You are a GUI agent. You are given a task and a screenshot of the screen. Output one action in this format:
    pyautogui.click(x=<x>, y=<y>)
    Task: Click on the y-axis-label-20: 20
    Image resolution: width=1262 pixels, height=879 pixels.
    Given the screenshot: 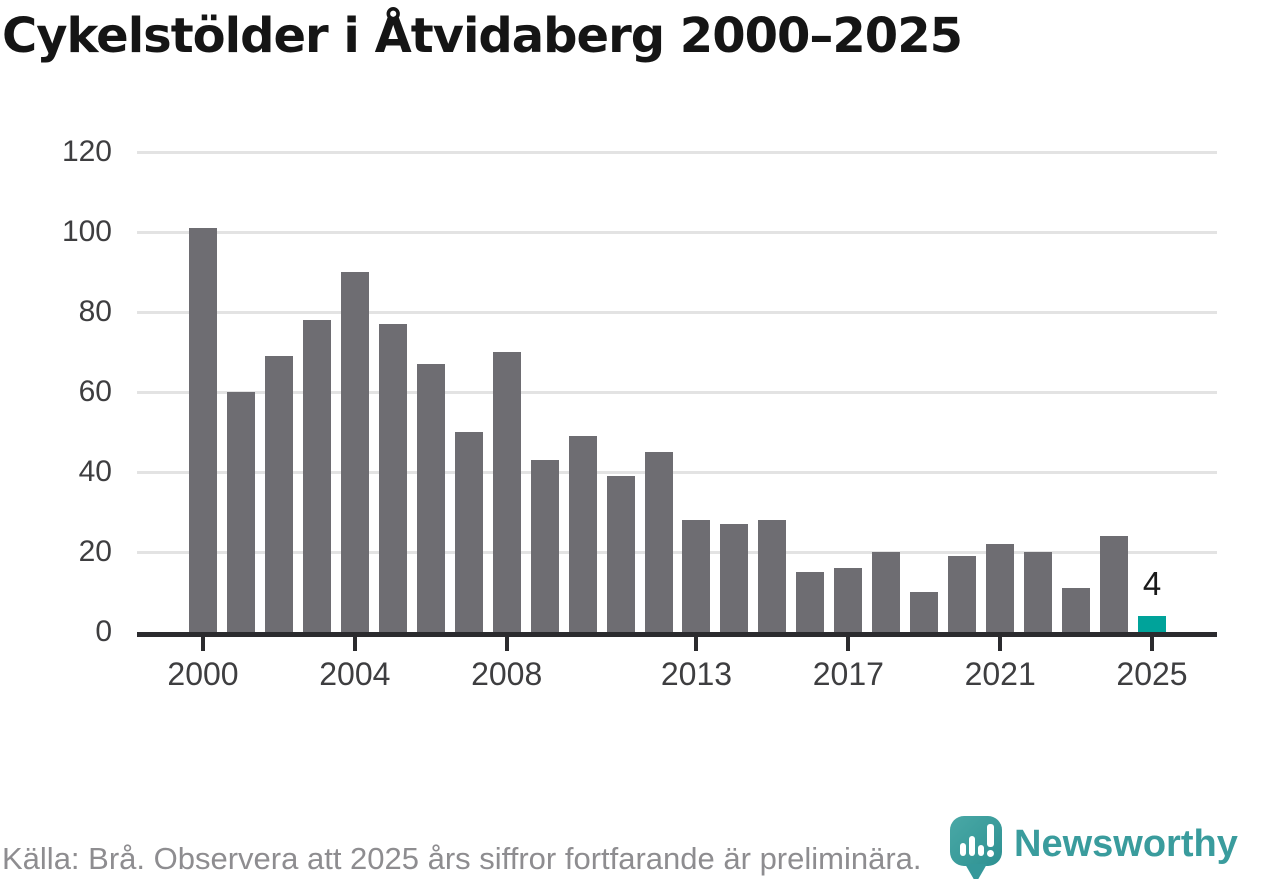 What is the action you would take?
    pyautogui.click(x=95, y=551)
    